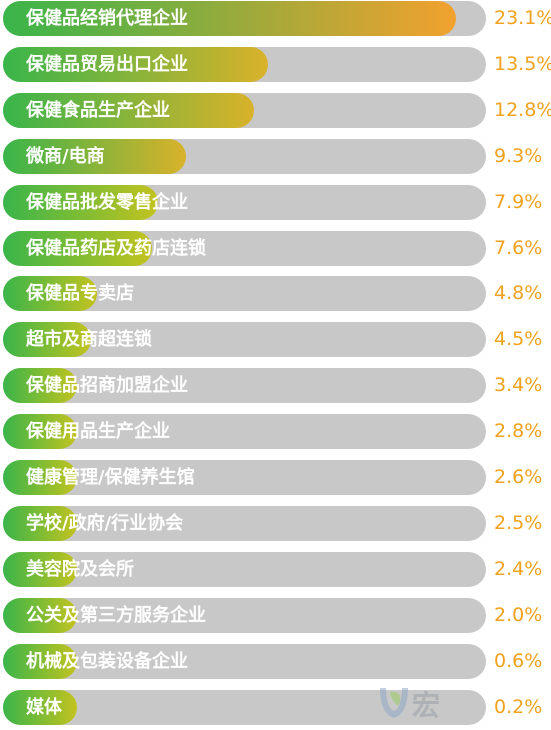 This screenshot has height=730, width=551. I want to click on logo-leaf-icon, so click(394, 703).